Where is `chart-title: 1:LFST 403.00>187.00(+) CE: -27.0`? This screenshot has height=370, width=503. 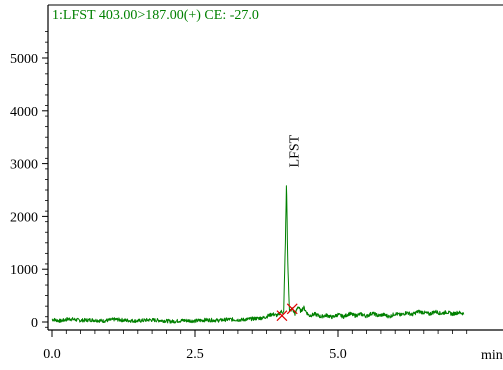
chart-title: 1:LFST 403.00>187.00(+) CE: -27.0 is located at coordinates (155, 15).